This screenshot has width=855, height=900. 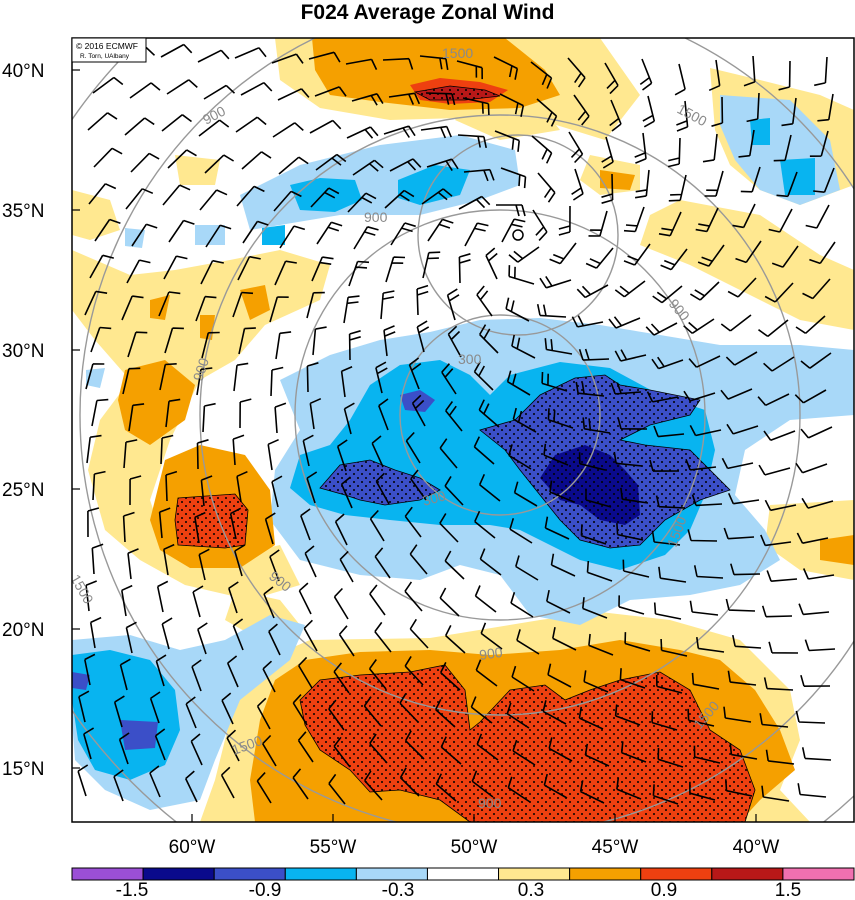 I want to click on lon-label: 45°W, so click(x=615, y=847).